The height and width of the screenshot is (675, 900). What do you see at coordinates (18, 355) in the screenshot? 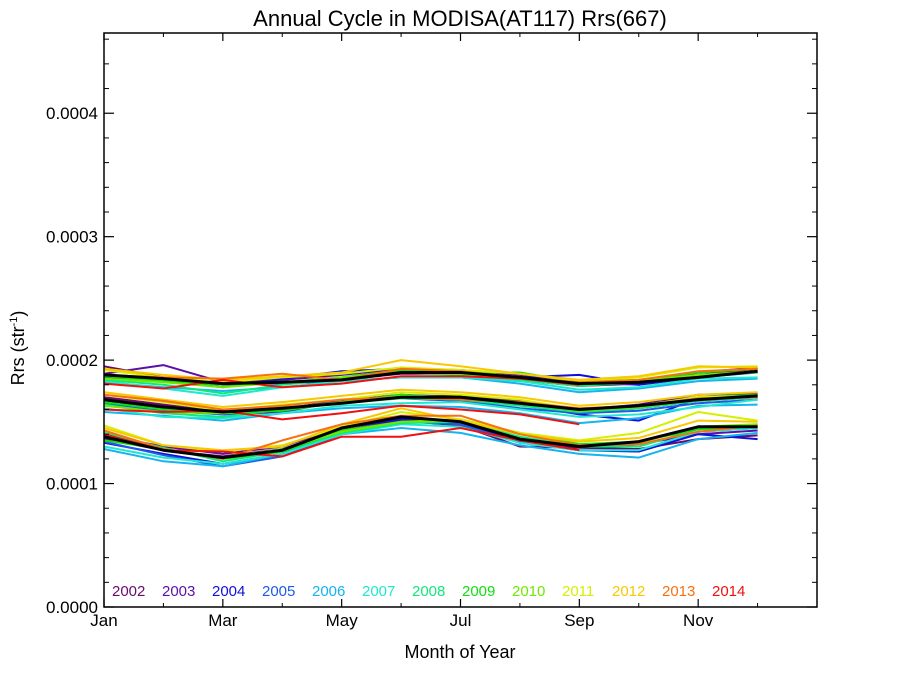
I see `y-axis-title-main: Rrs (str` at bounding box center [18, 355].